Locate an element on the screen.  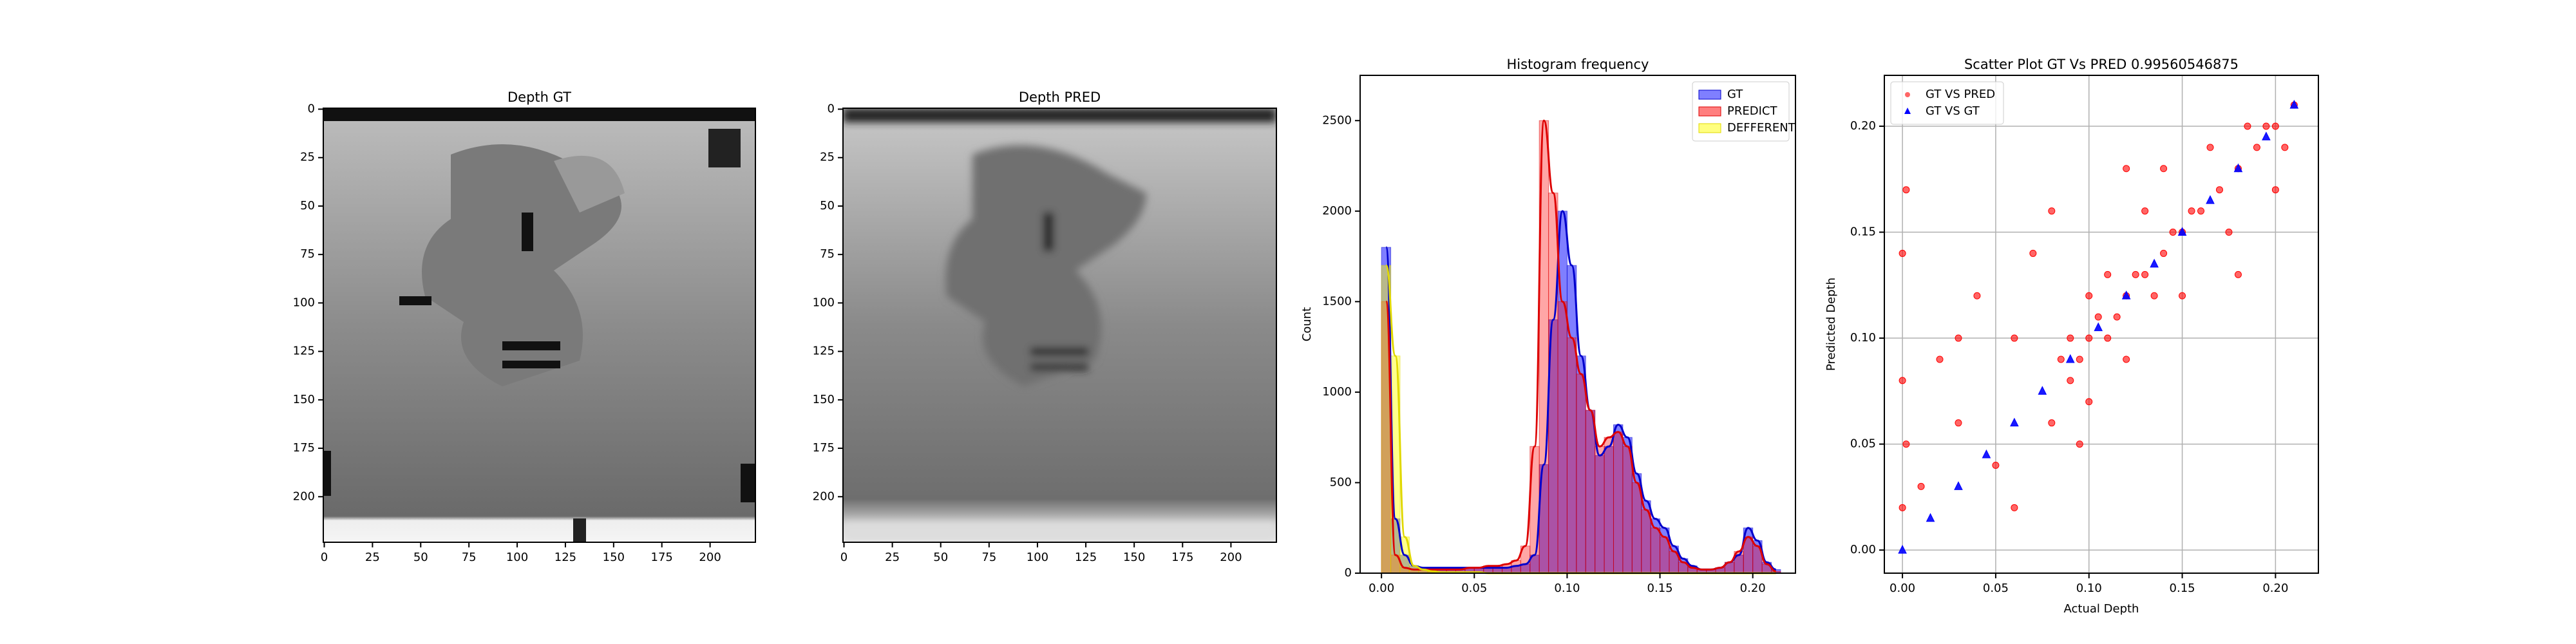
x-tick-label: 0.05 is located at coordinates (1474, 588).